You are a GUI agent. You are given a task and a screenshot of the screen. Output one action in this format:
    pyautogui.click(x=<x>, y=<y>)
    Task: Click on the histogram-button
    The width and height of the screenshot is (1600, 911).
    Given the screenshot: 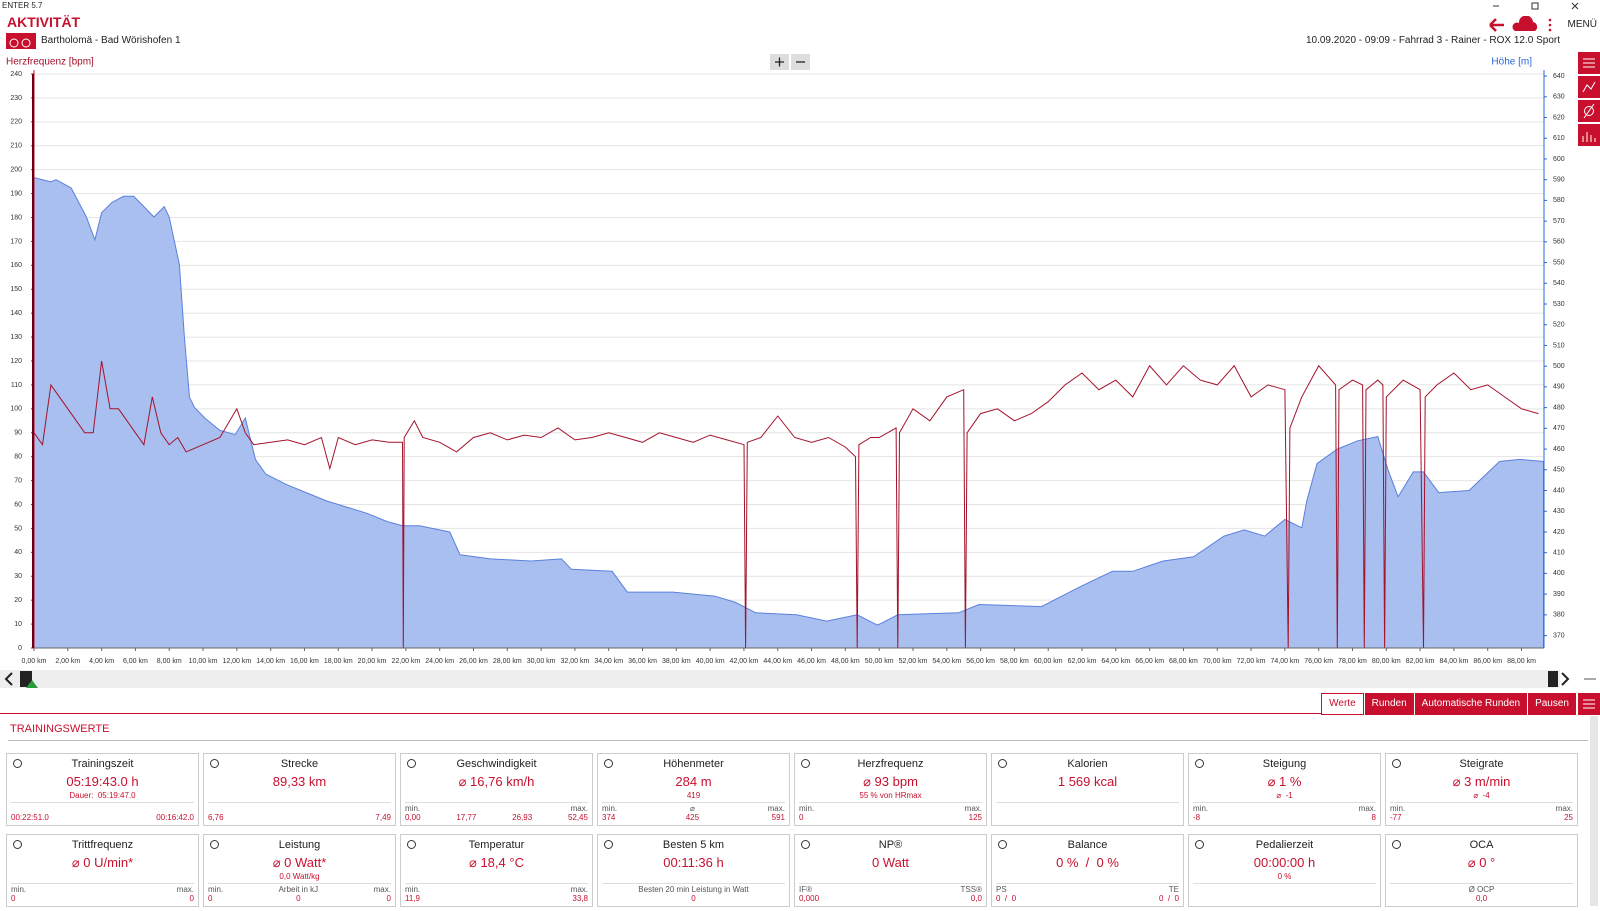 What is the action you would take?
    pyautogui.click(x=1589, y=135)
    